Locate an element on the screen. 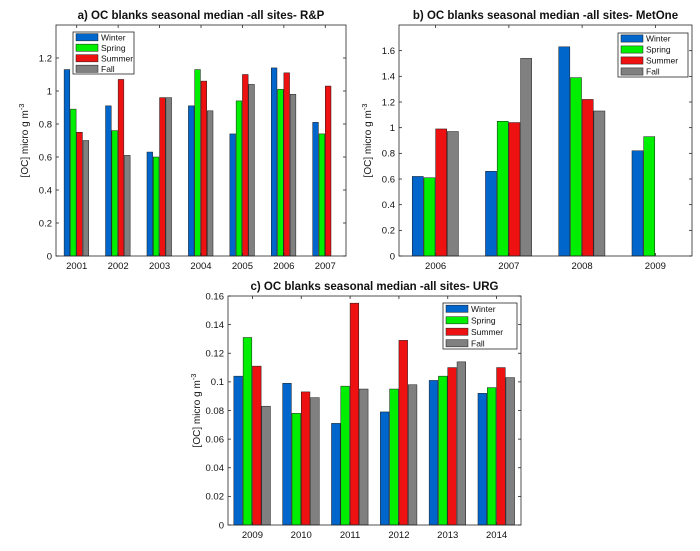 Image resolution: width=700 pixels, height=551 pixels. bar-spring-2012 is located at coordinates (394, 457).